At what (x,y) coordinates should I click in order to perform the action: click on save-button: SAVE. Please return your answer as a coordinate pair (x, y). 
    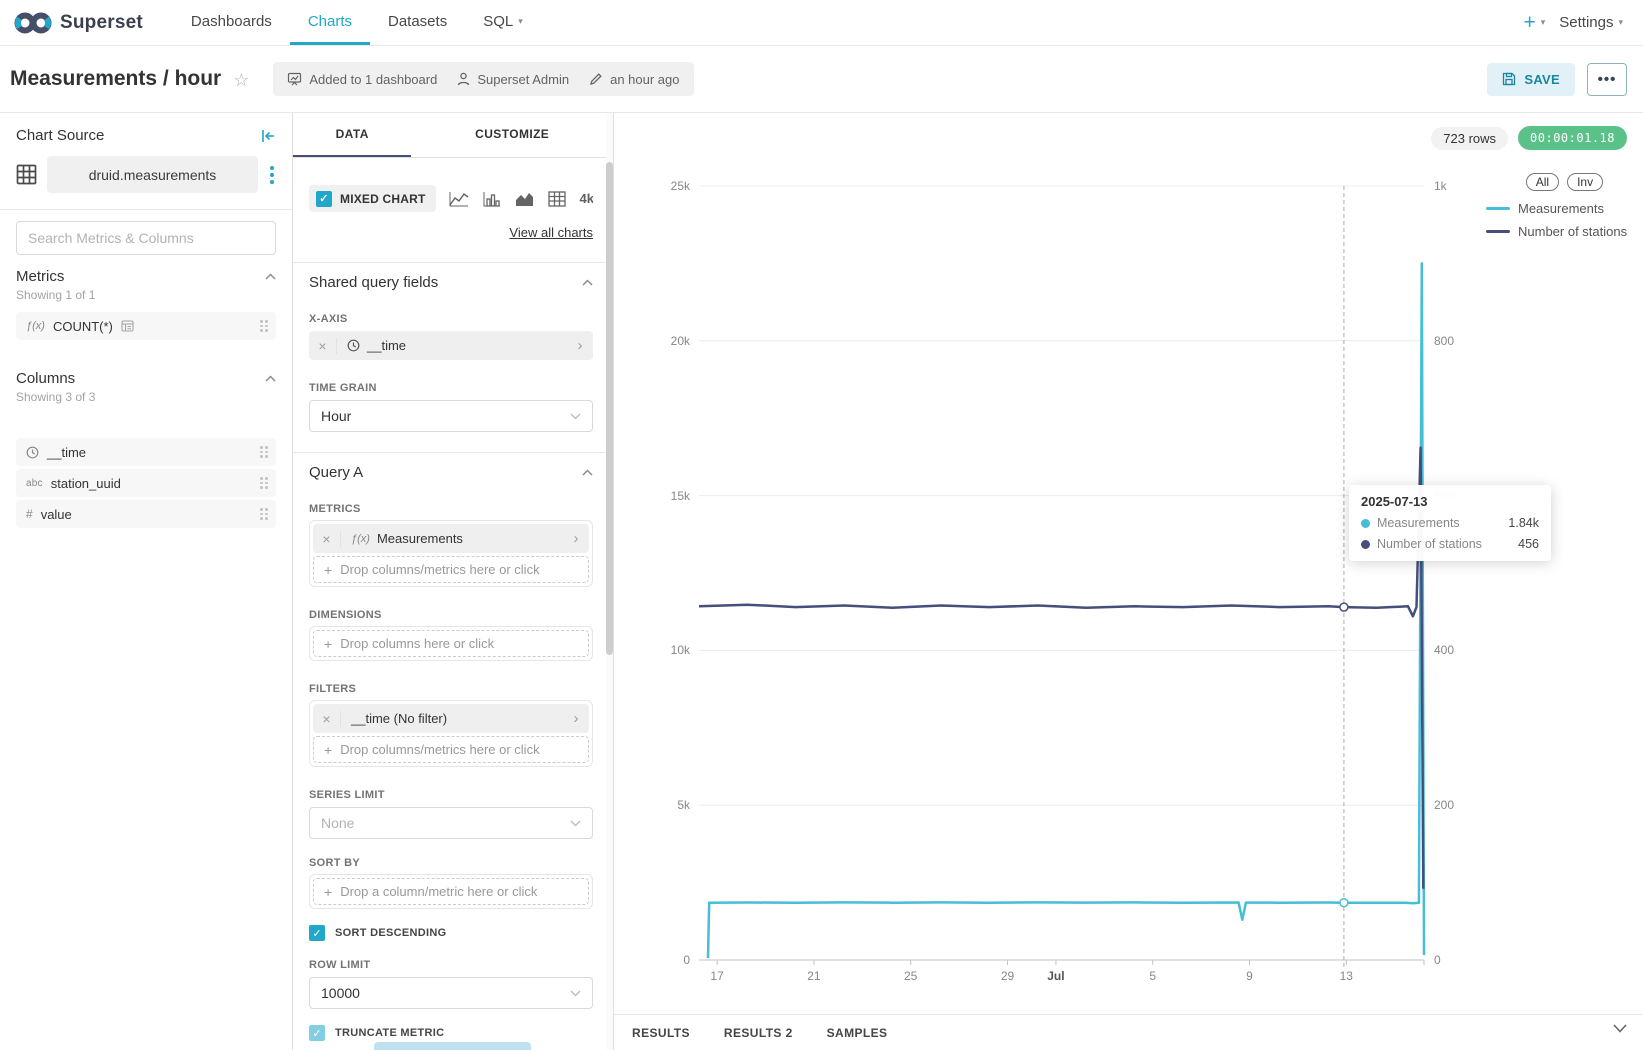
    Looking at the image, I should click on (1531, 79).